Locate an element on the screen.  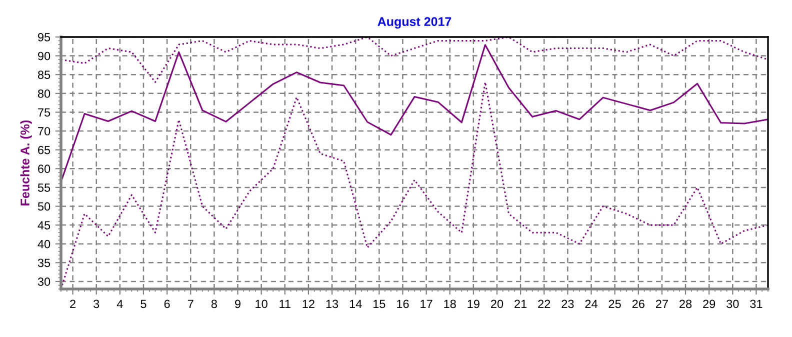
y-axis-title: Feuchte A. (%) is located at coordinates (26, 163).